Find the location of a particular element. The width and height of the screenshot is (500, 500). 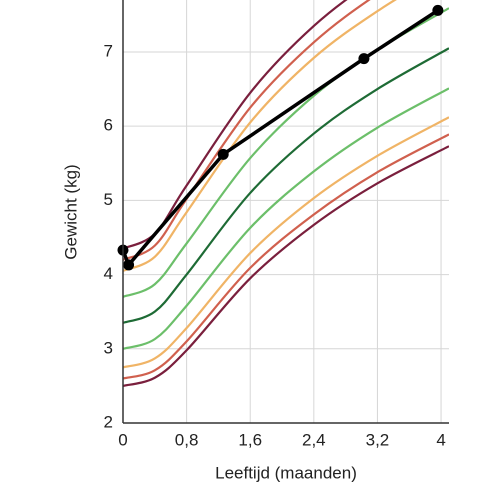

x-tick-label: 4 is located at coordinates (440, 439).